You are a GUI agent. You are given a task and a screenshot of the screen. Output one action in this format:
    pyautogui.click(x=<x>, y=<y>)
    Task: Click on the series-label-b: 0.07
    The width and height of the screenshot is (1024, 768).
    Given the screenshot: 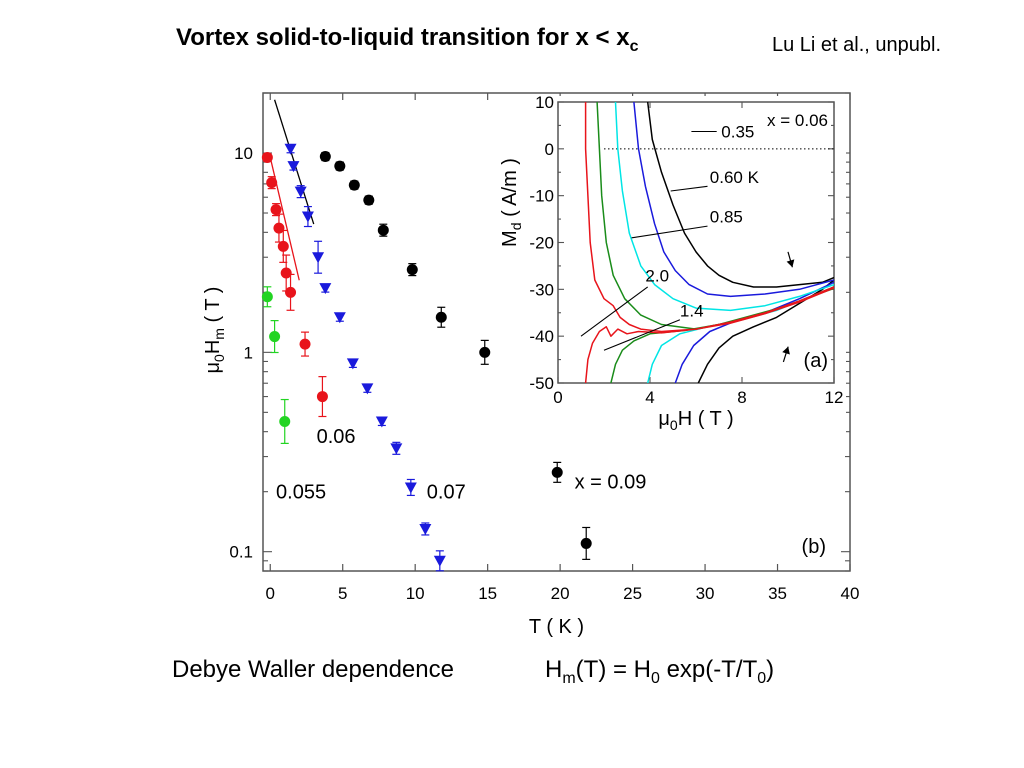 What is the action you would take?
    pyautogui.click(x=446, y=493)
    